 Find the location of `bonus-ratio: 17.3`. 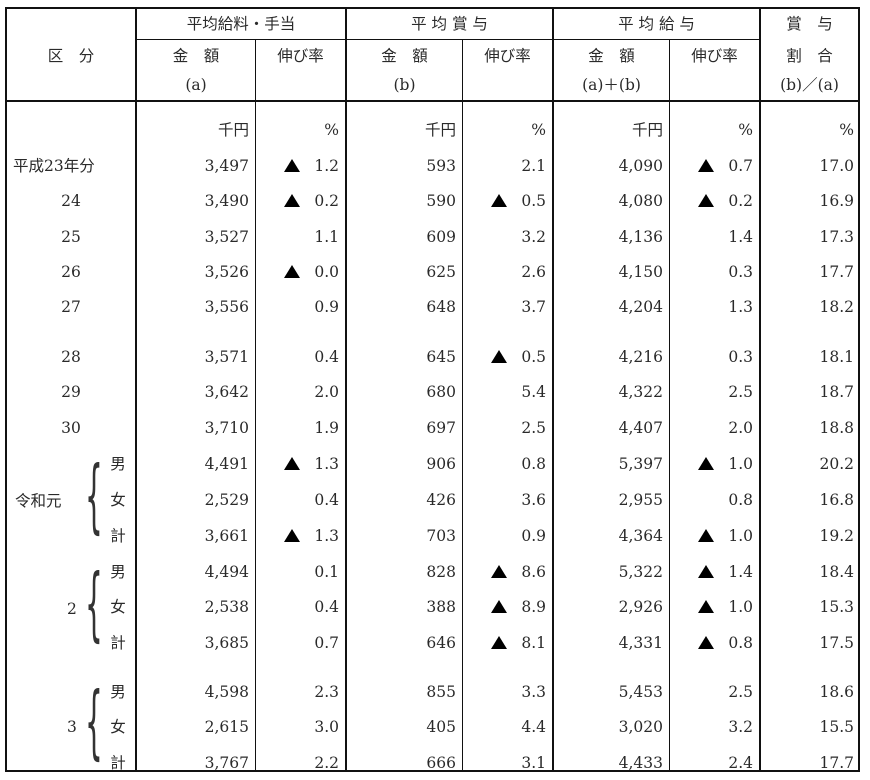

bonus-ratio: 17.3 is located at coordinates (807, 237).